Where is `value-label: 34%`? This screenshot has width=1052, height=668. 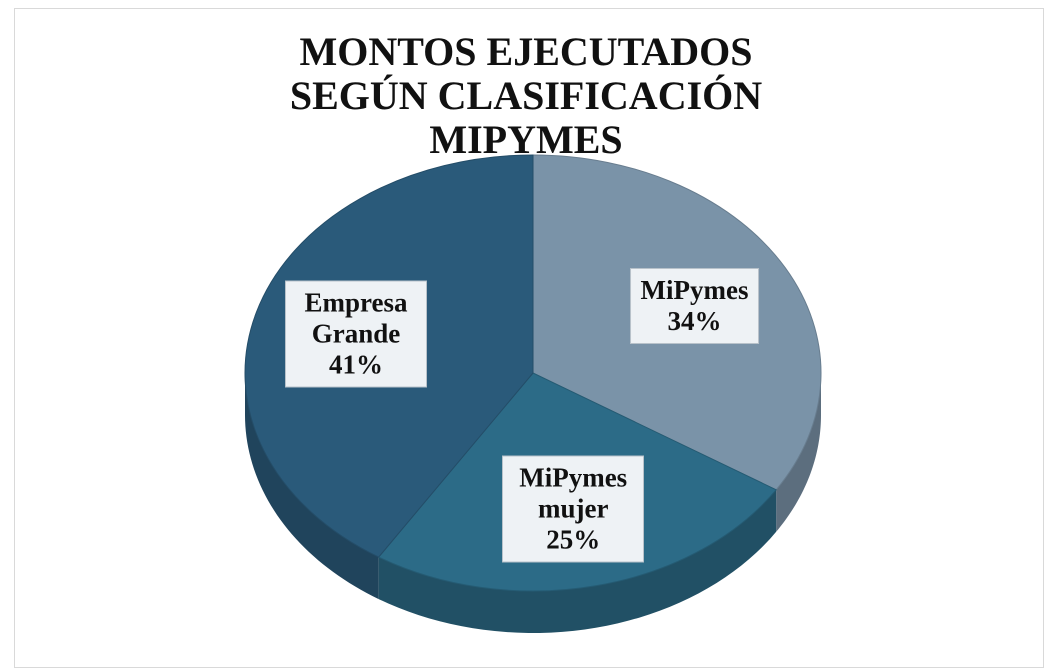
value-label: 34% is located at coordinates (694, 320).